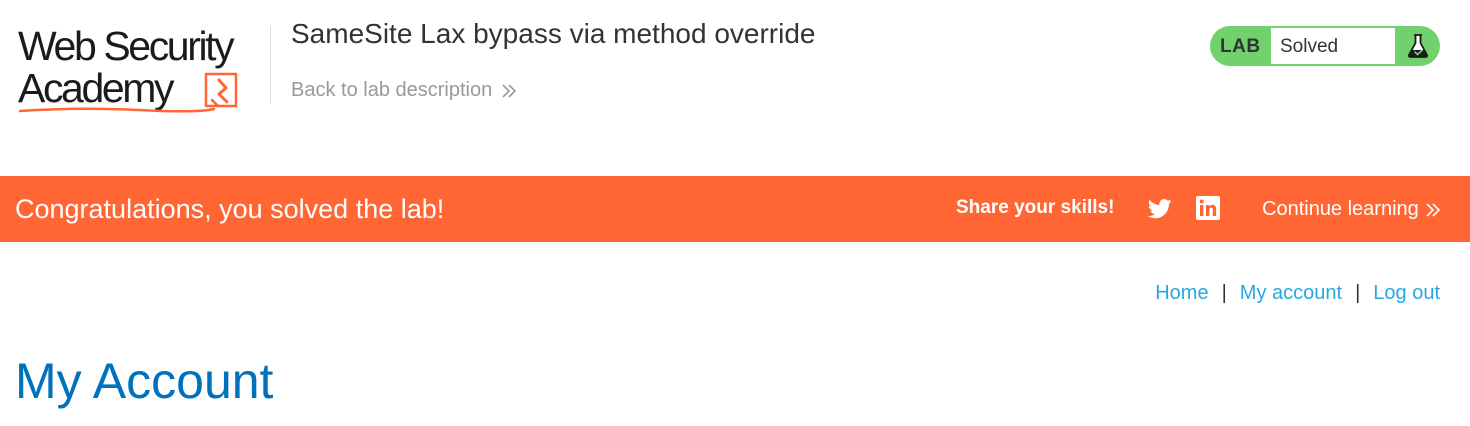 The height and width of the screenshot is (426, 1470). I want to click on lab-title: SameSite Lax bypass via method override, so click(553, 33).